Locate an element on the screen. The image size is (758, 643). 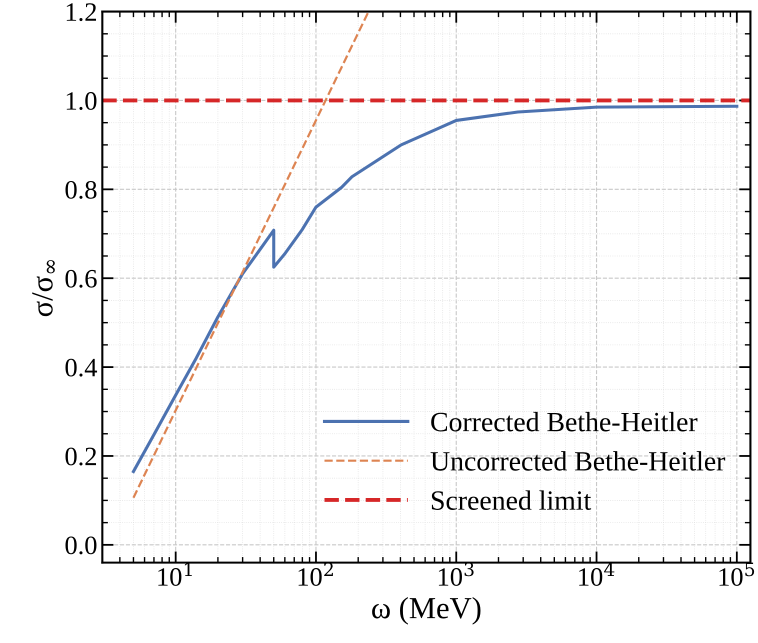
y-tick-label: 1.0 is located at coordinates (81, 101).